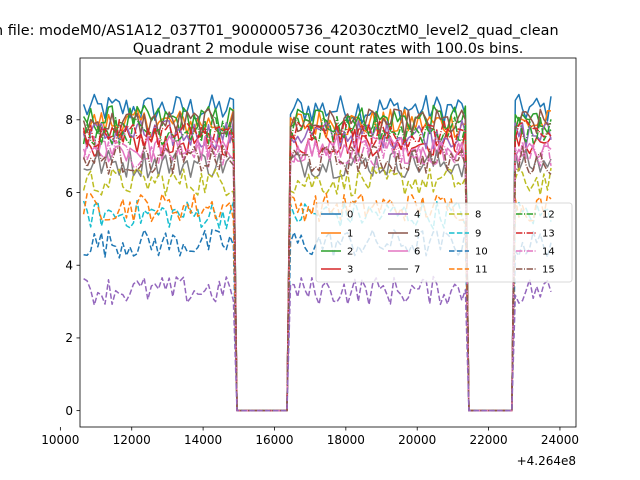  I want to click on x-tick-label: 18000, so click(346, 440).